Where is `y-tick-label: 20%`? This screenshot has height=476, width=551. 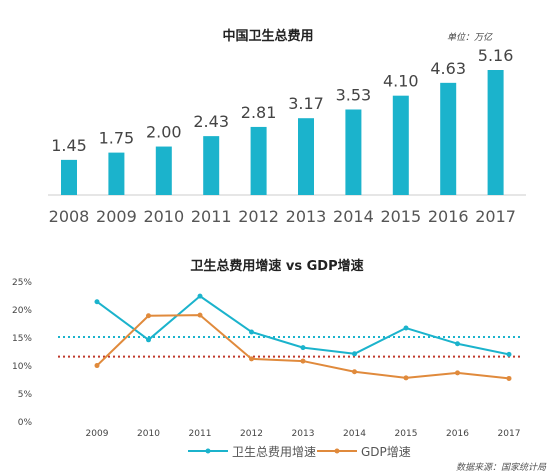 y-tick-label: 20% is located at coordinates (22, 311).